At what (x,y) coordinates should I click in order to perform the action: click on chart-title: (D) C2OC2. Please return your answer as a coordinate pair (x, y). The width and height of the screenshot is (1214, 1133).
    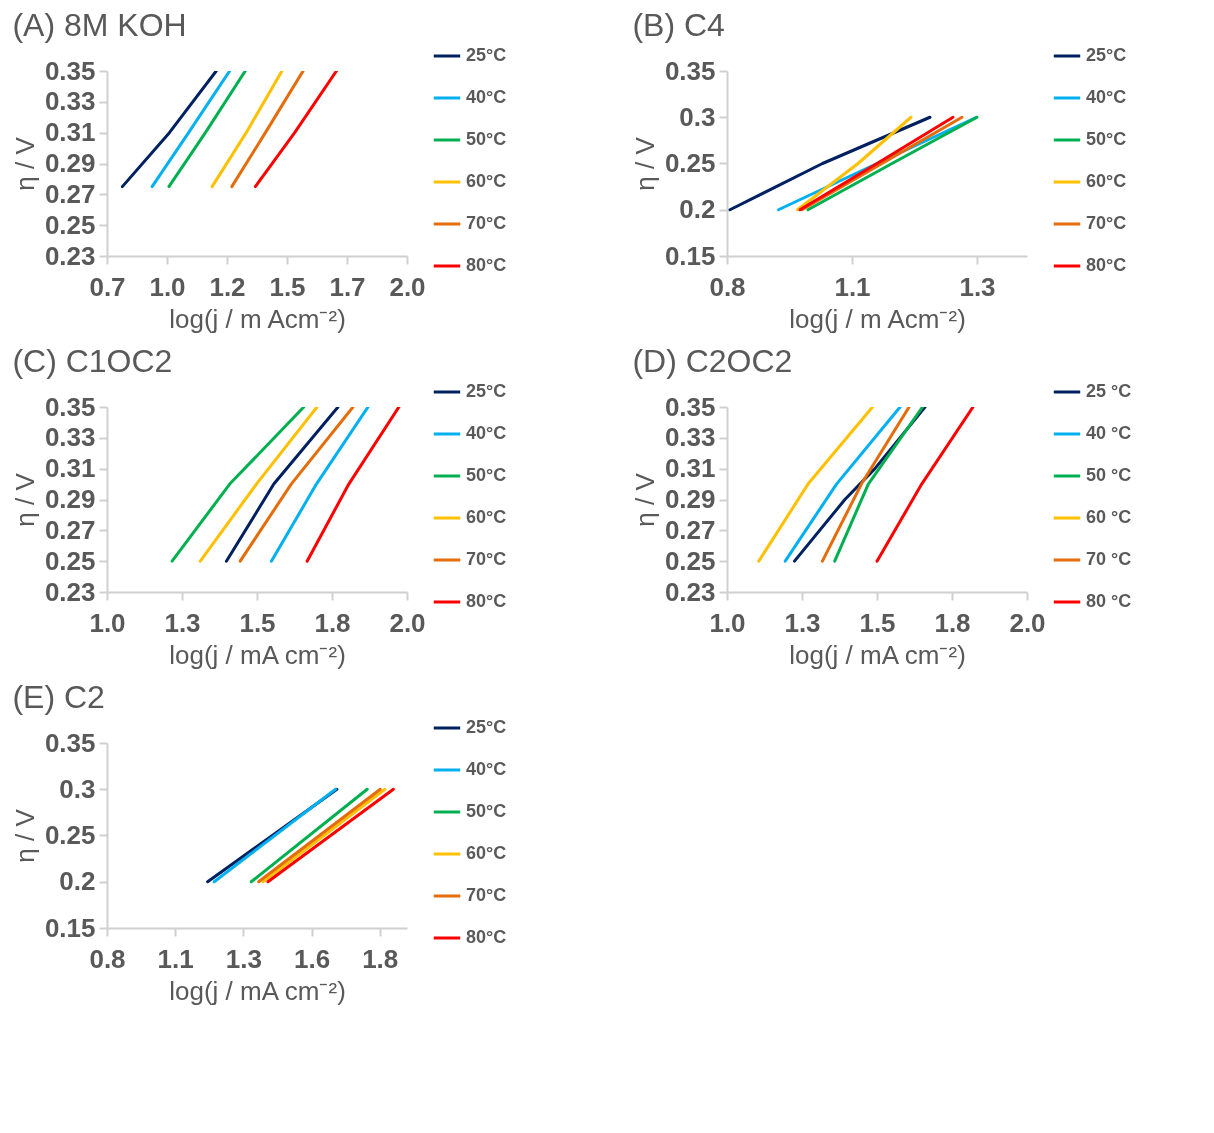
    Looking at the image, I should click on (712, 361).